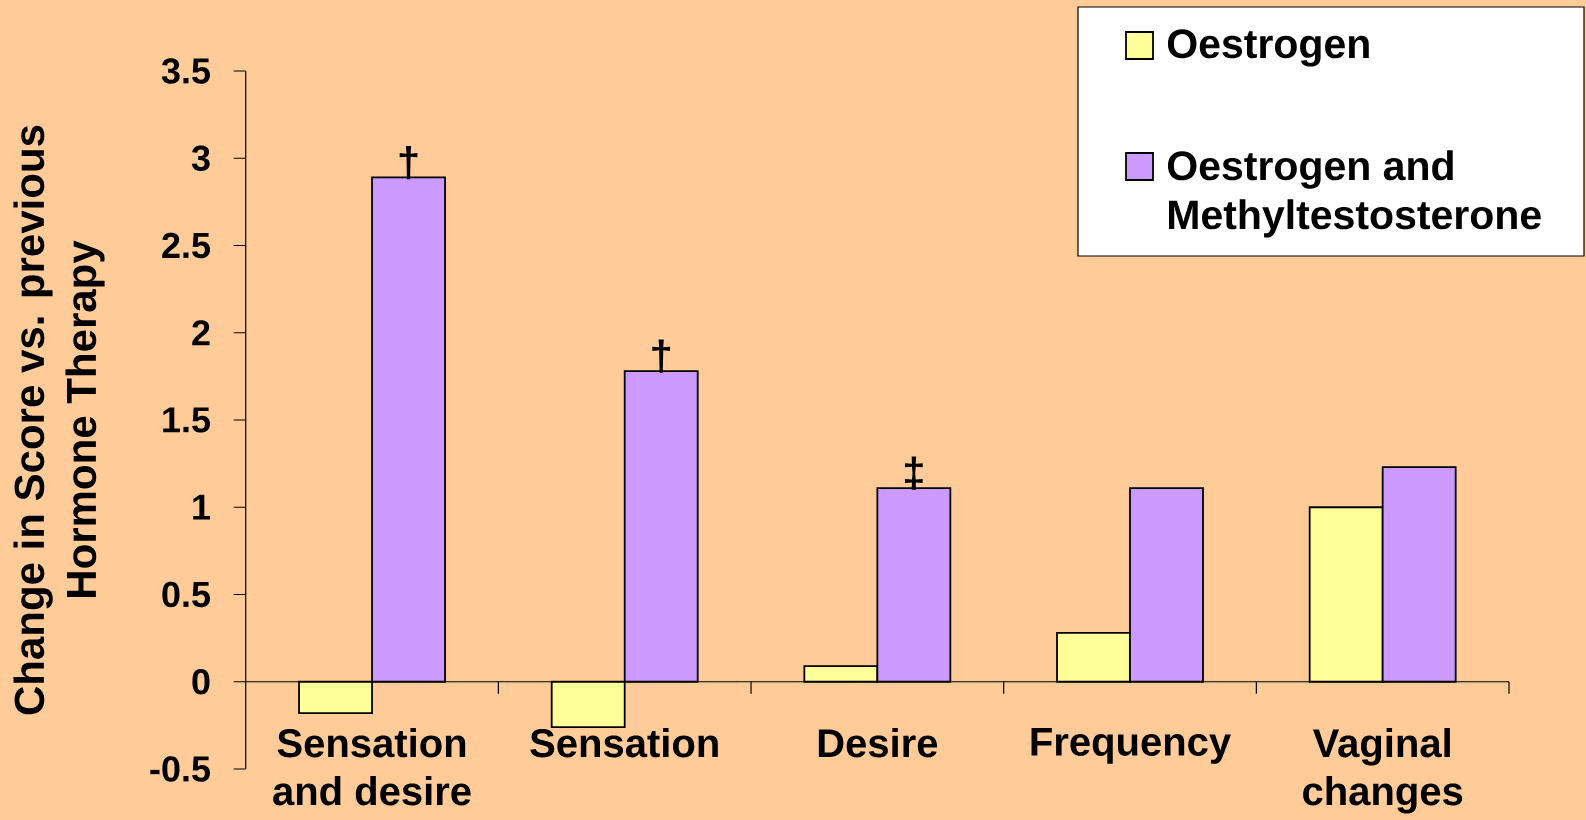  I want to click on x-tick-label: Sensation and desire, so click(372, 767).